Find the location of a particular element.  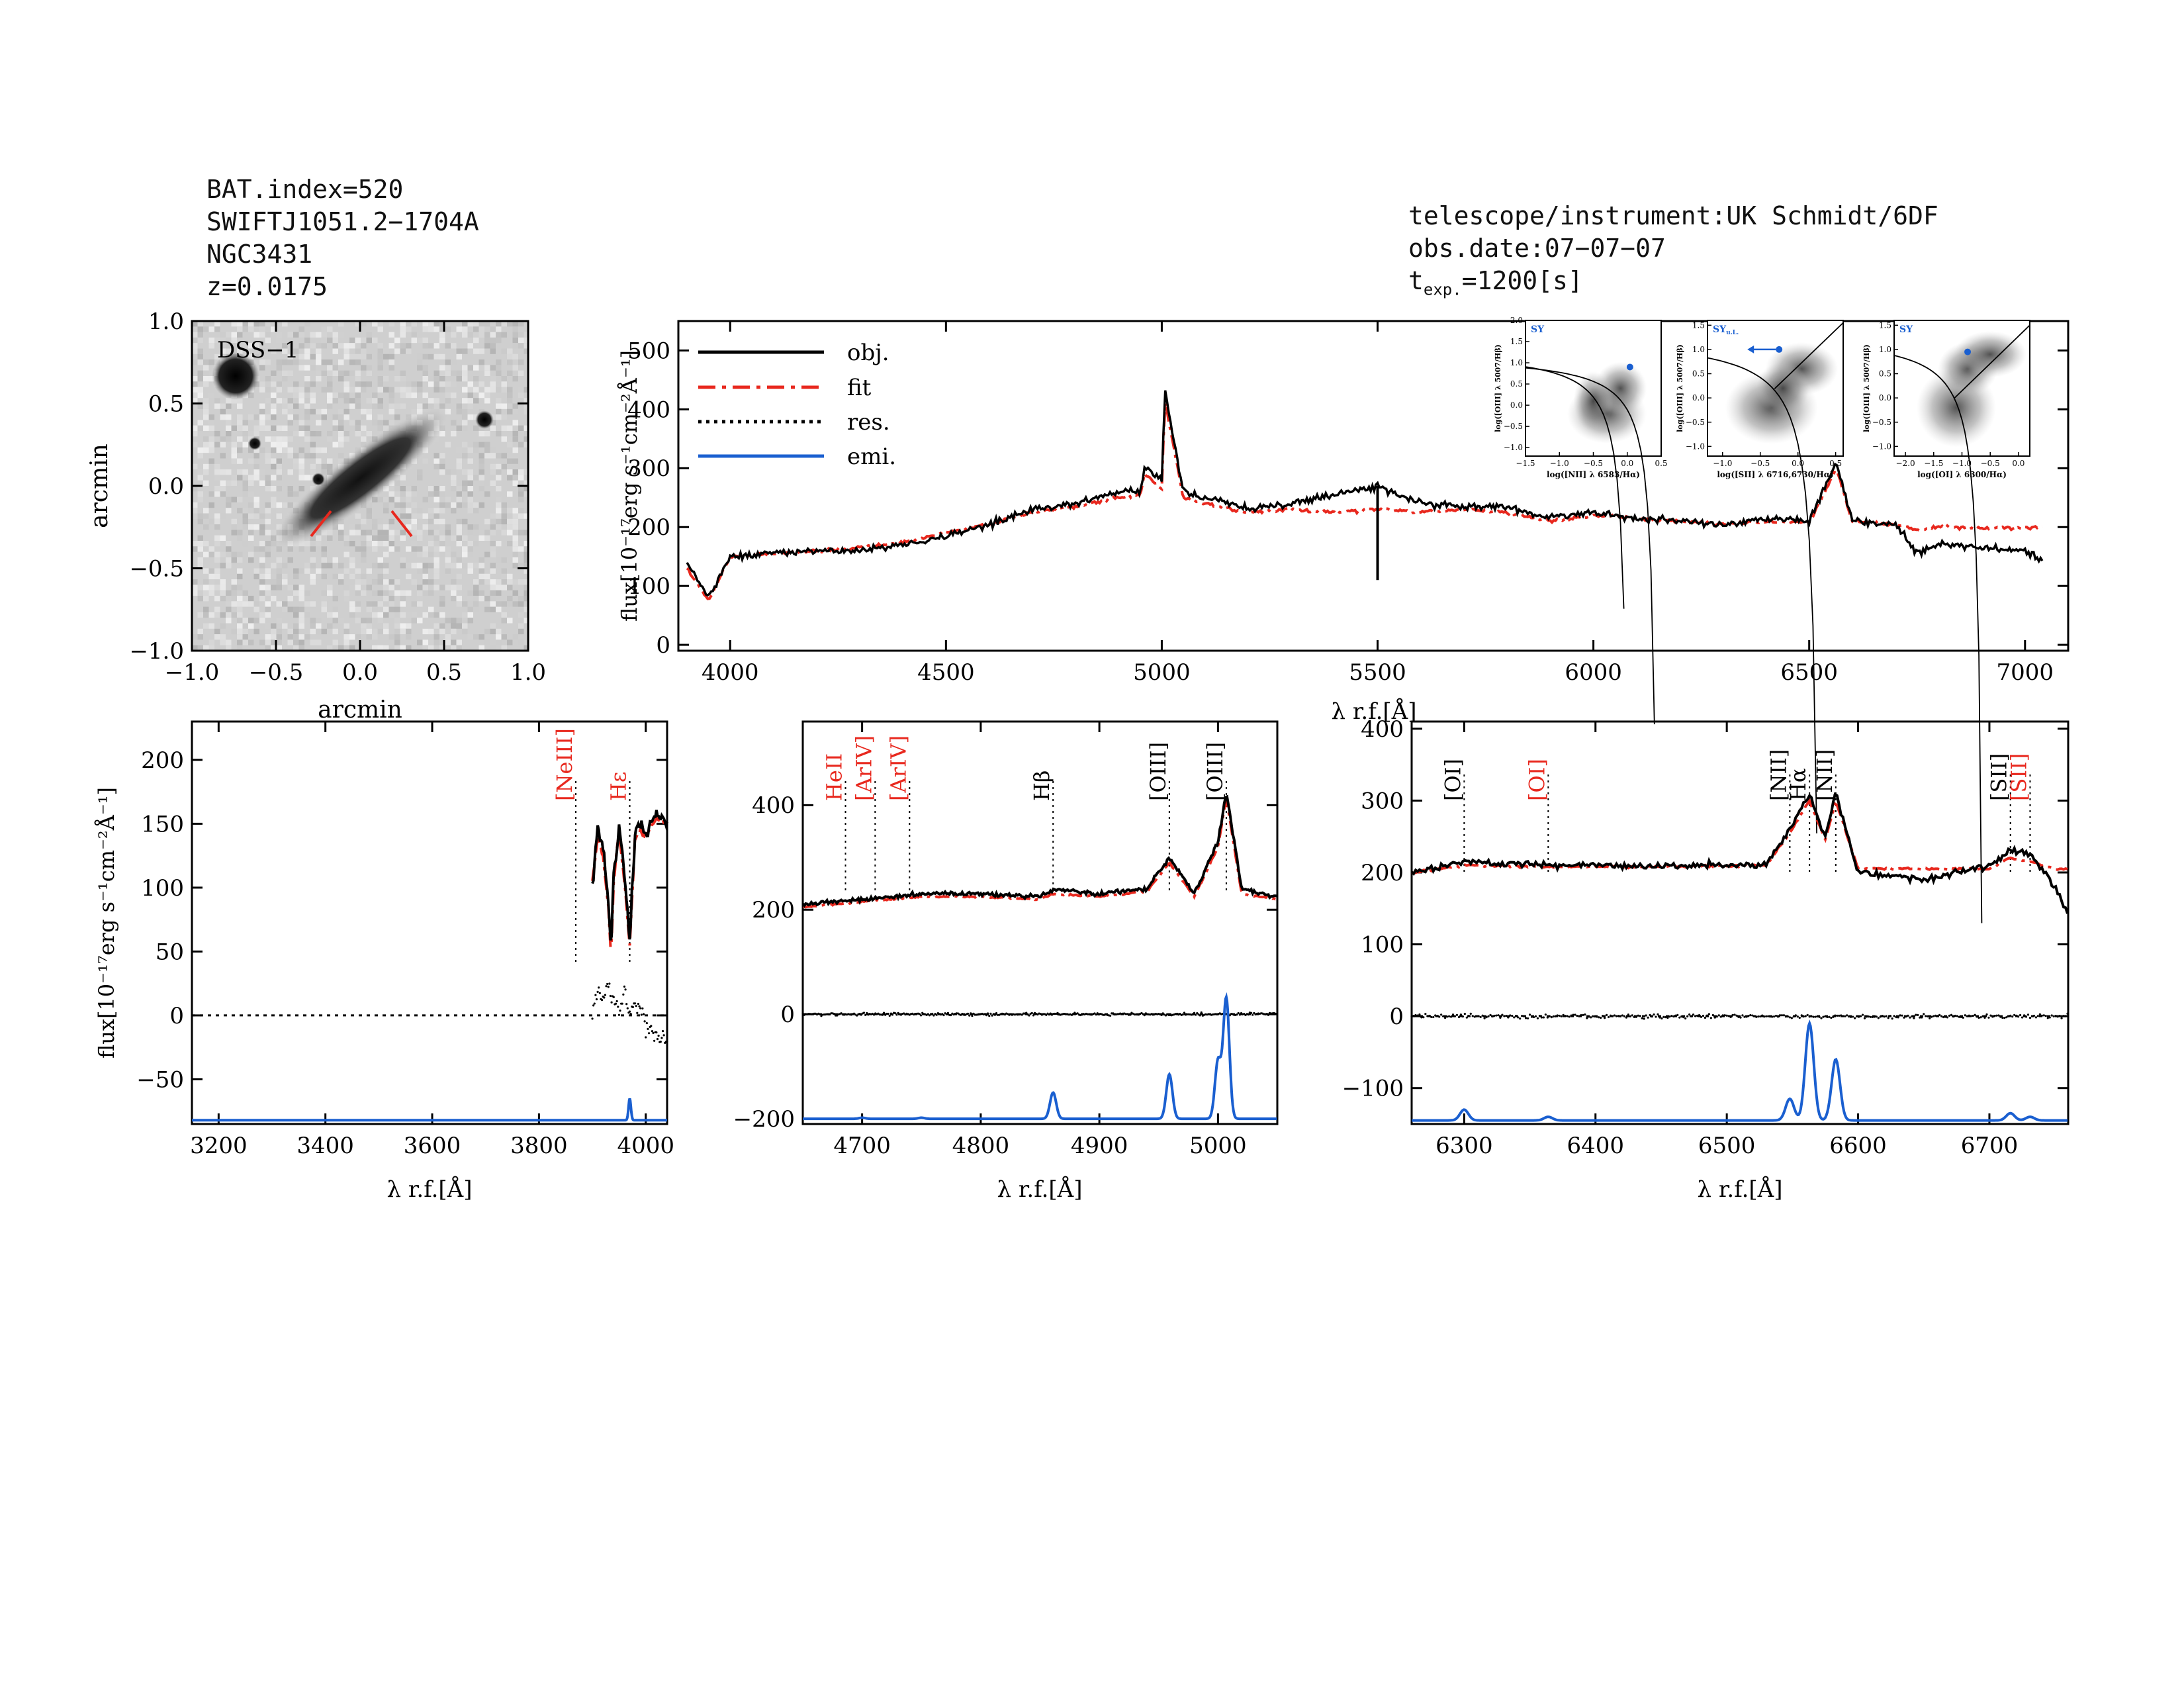

line-label: Hα is located at coordinates (1798, 784).